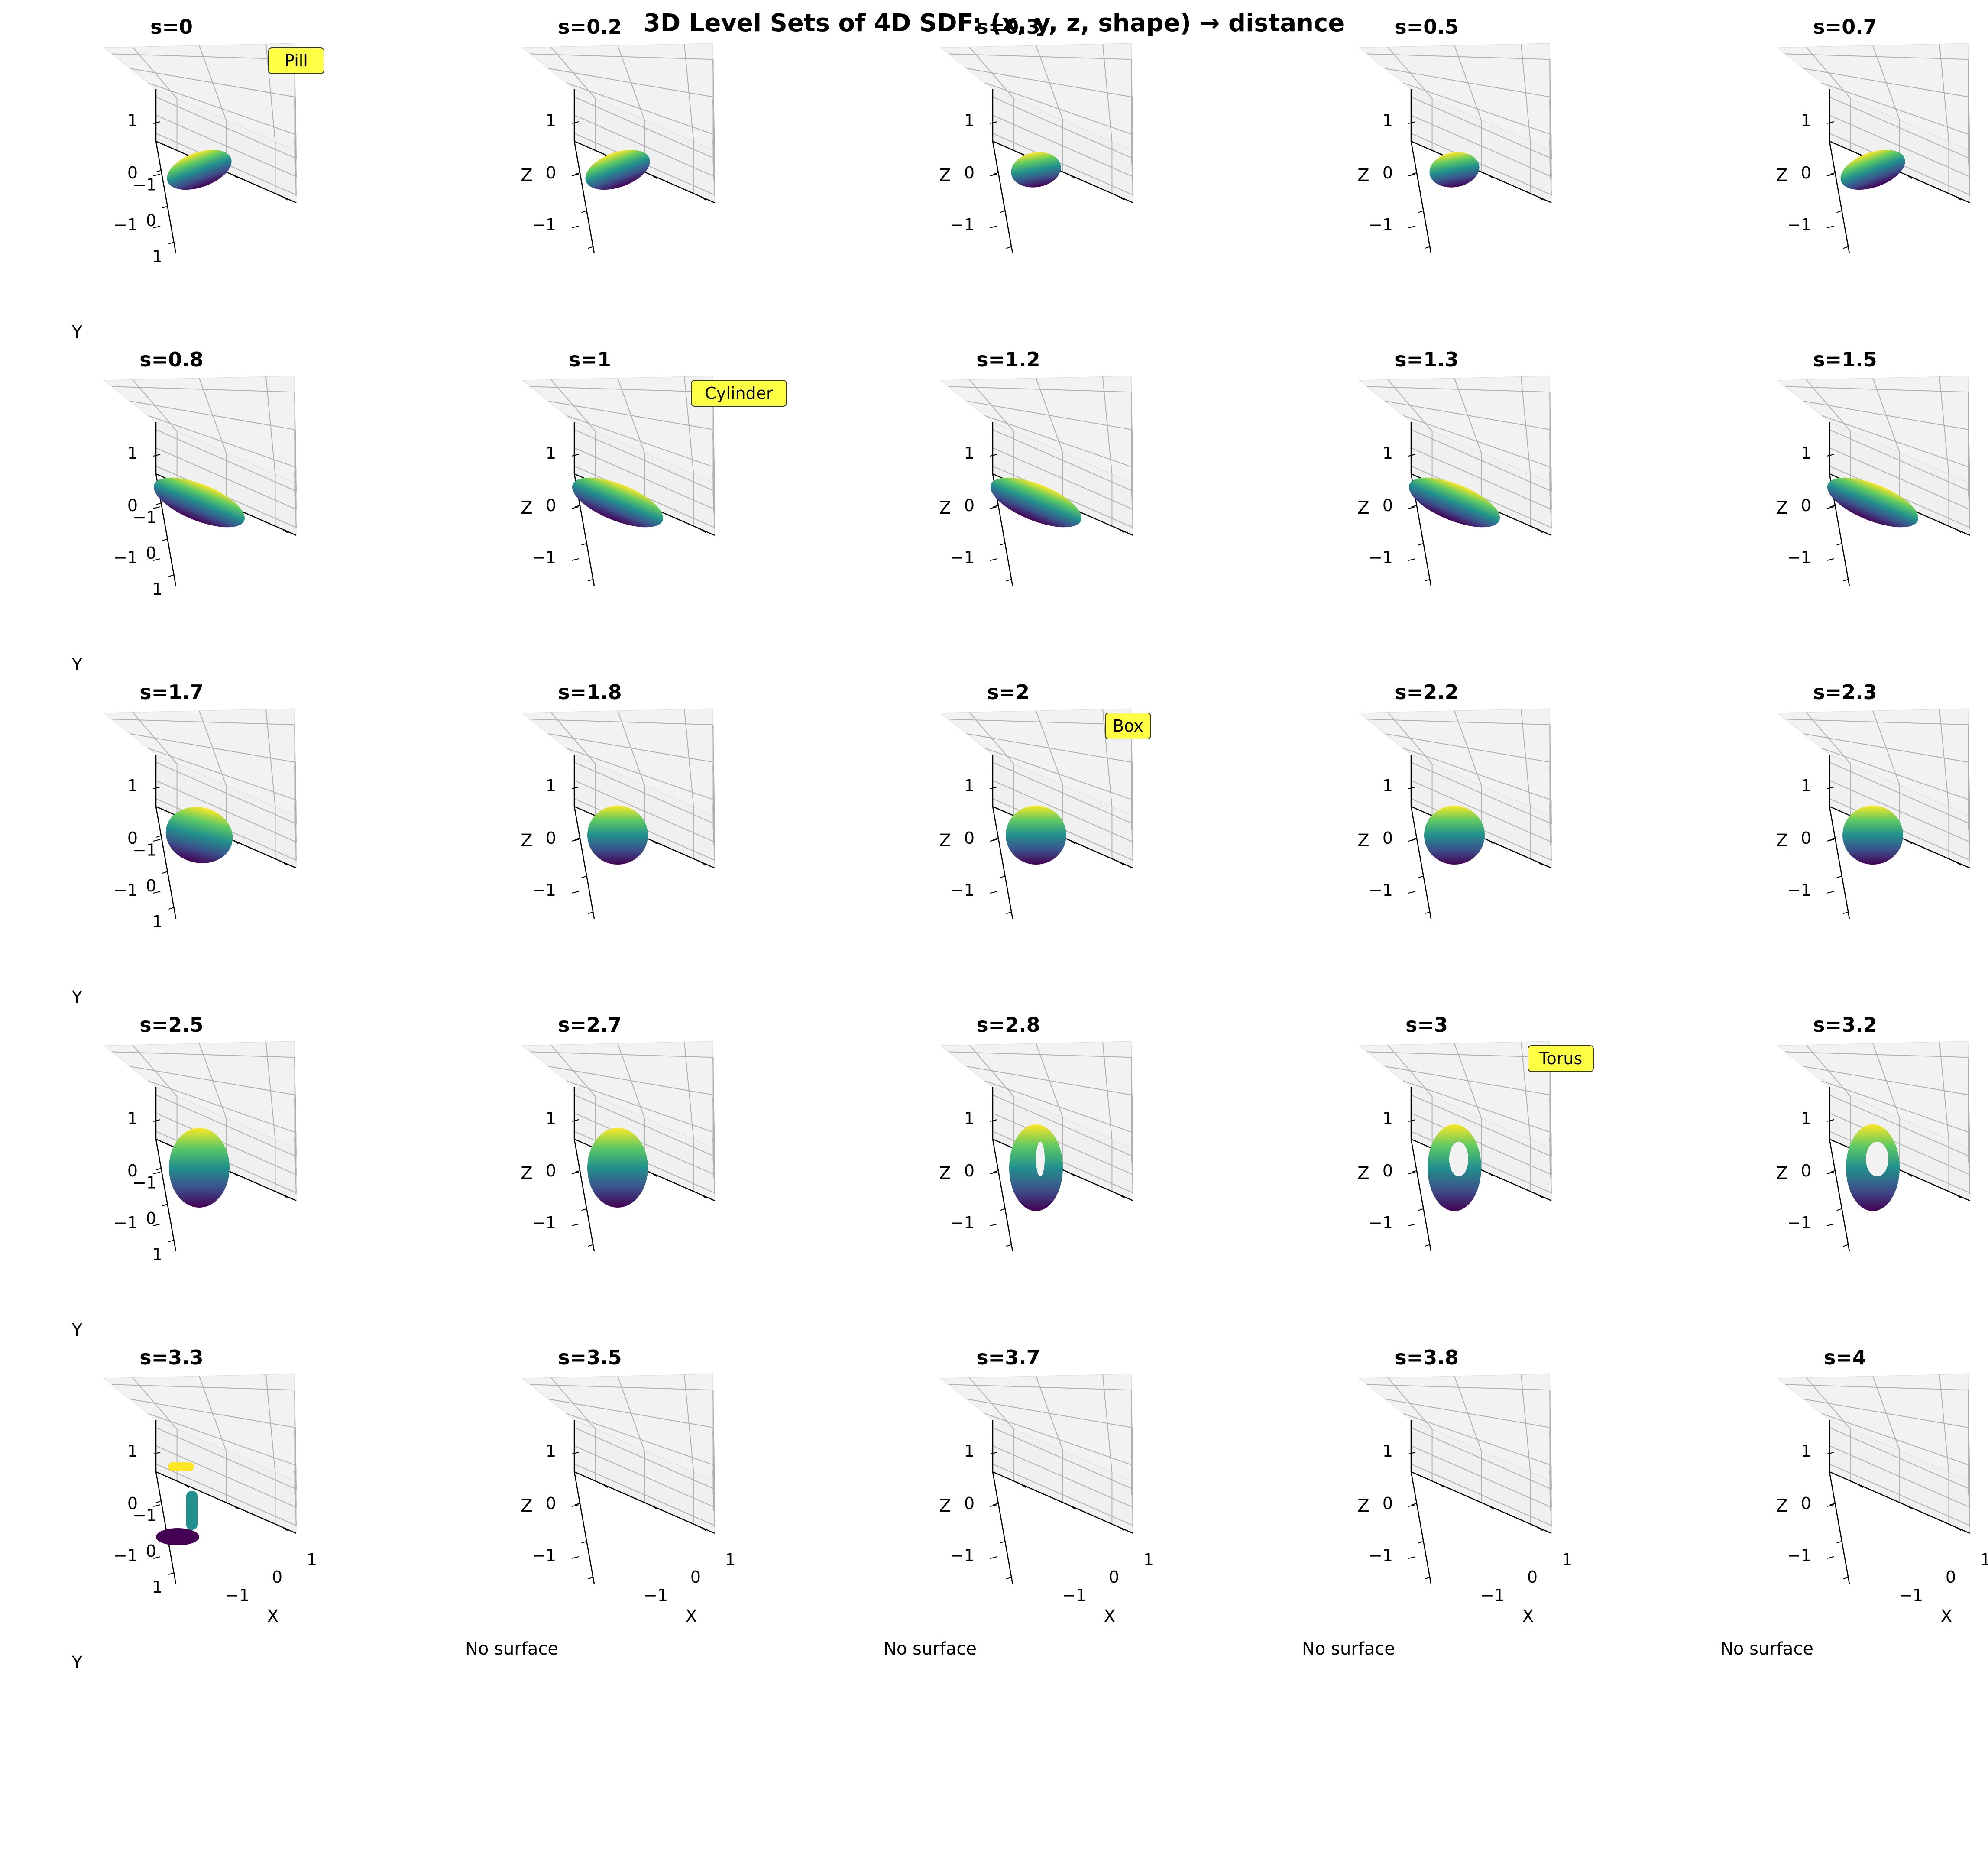  What do you see at coordinates (145, 184) in the screenshot?
I see `y-tick-label: −1` at bounding box center [145, 184].